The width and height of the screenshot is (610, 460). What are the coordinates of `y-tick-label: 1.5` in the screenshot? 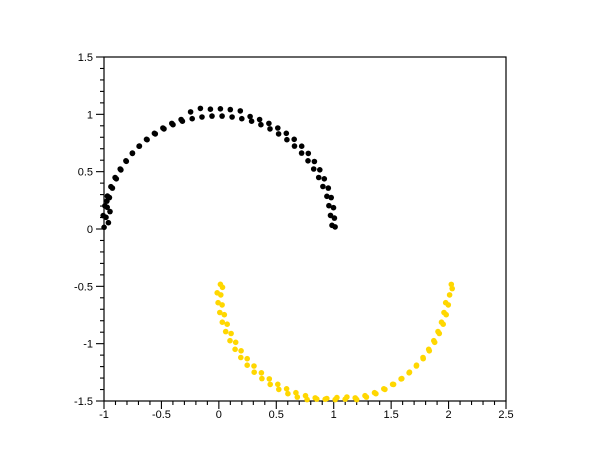 It's located at (85, 58).